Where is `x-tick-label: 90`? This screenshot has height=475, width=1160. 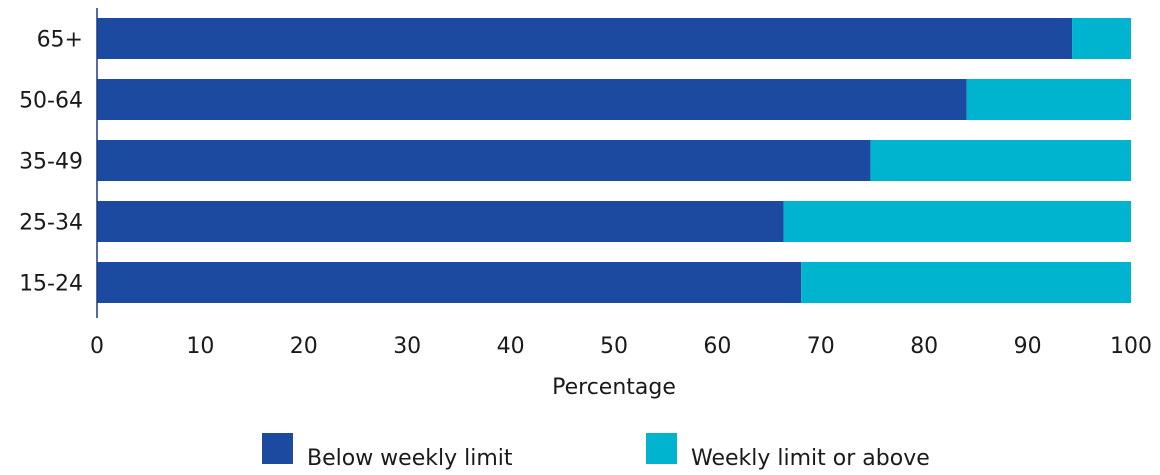 x-tick-label: 90 is located at coordinates (1028, 346).